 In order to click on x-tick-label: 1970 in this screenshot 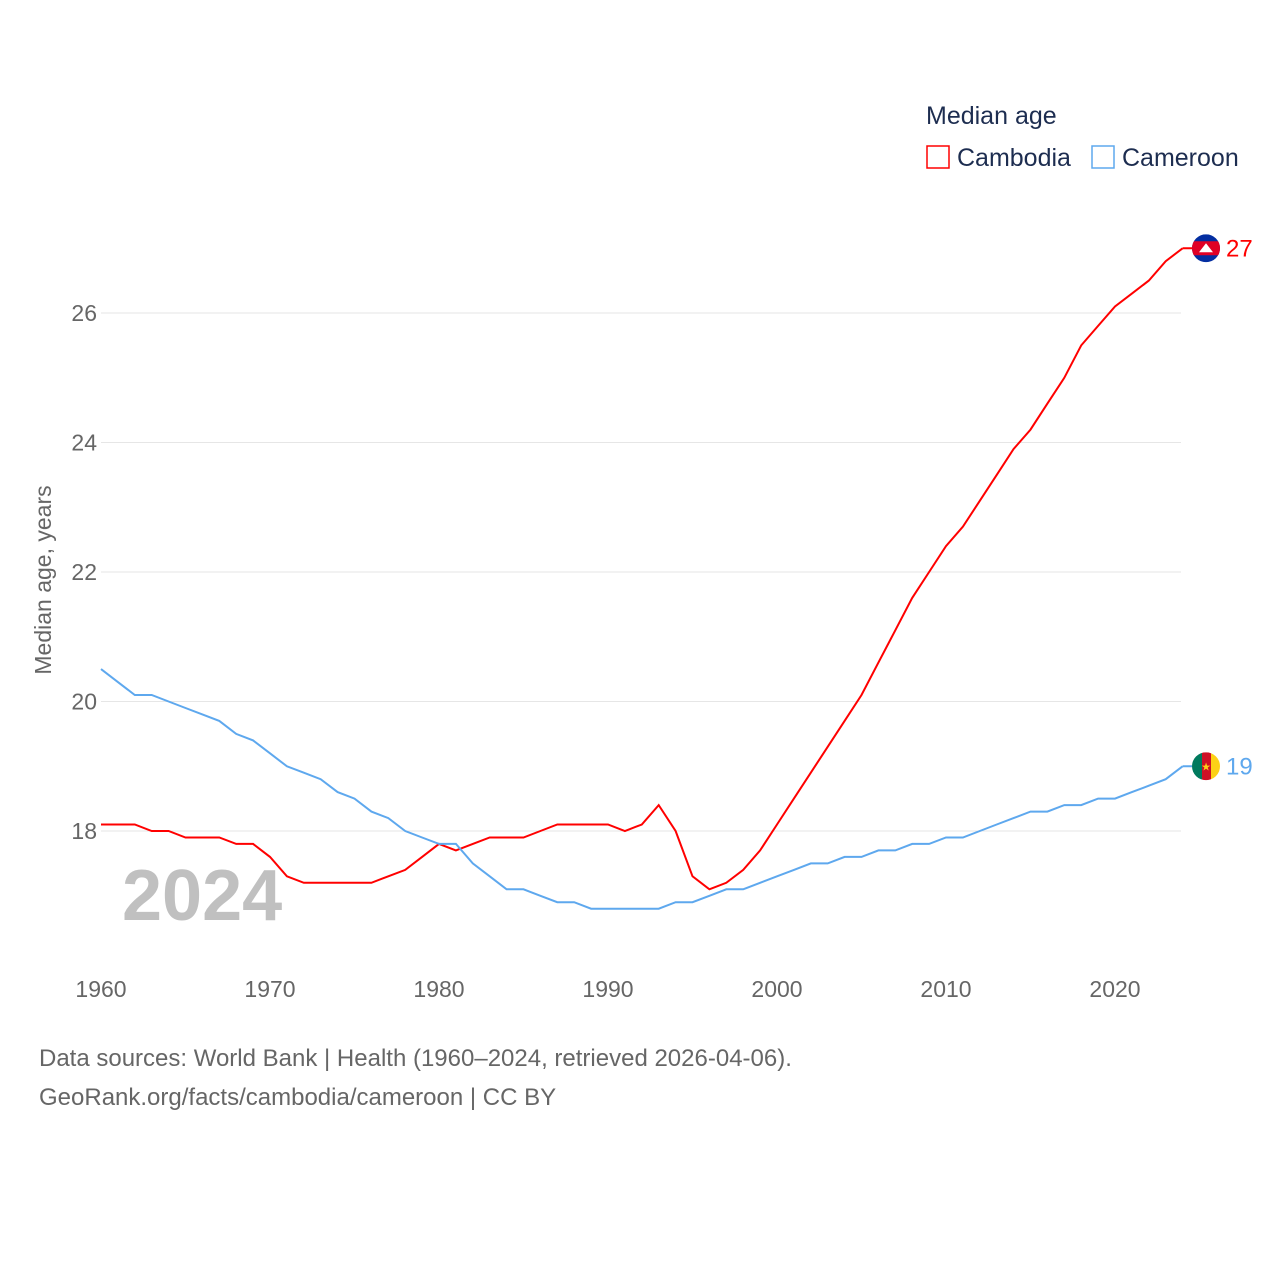, I will do `click(269, 989)`.